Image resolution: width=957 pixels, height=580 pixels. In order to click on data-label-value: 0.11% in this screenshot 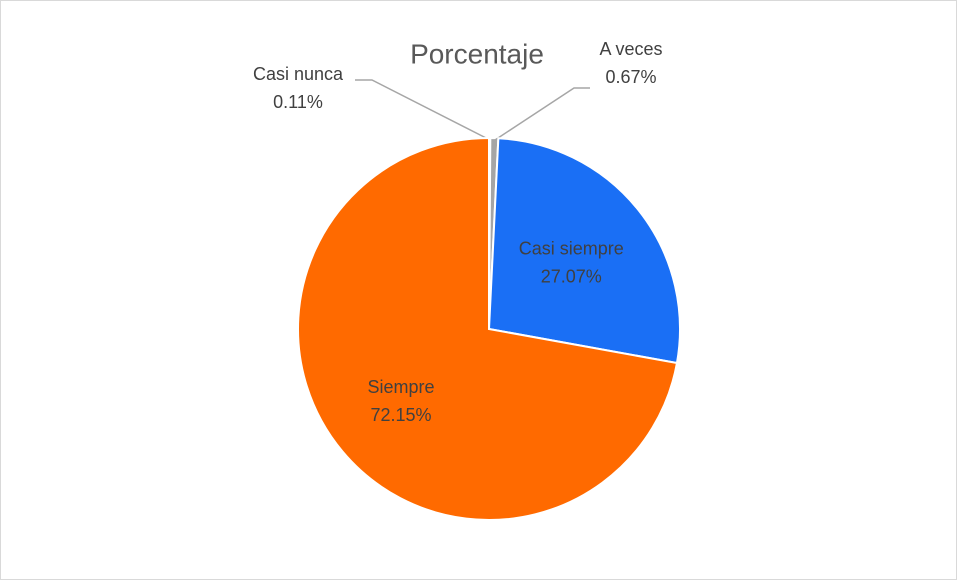, I will do `click(298, 102)`.